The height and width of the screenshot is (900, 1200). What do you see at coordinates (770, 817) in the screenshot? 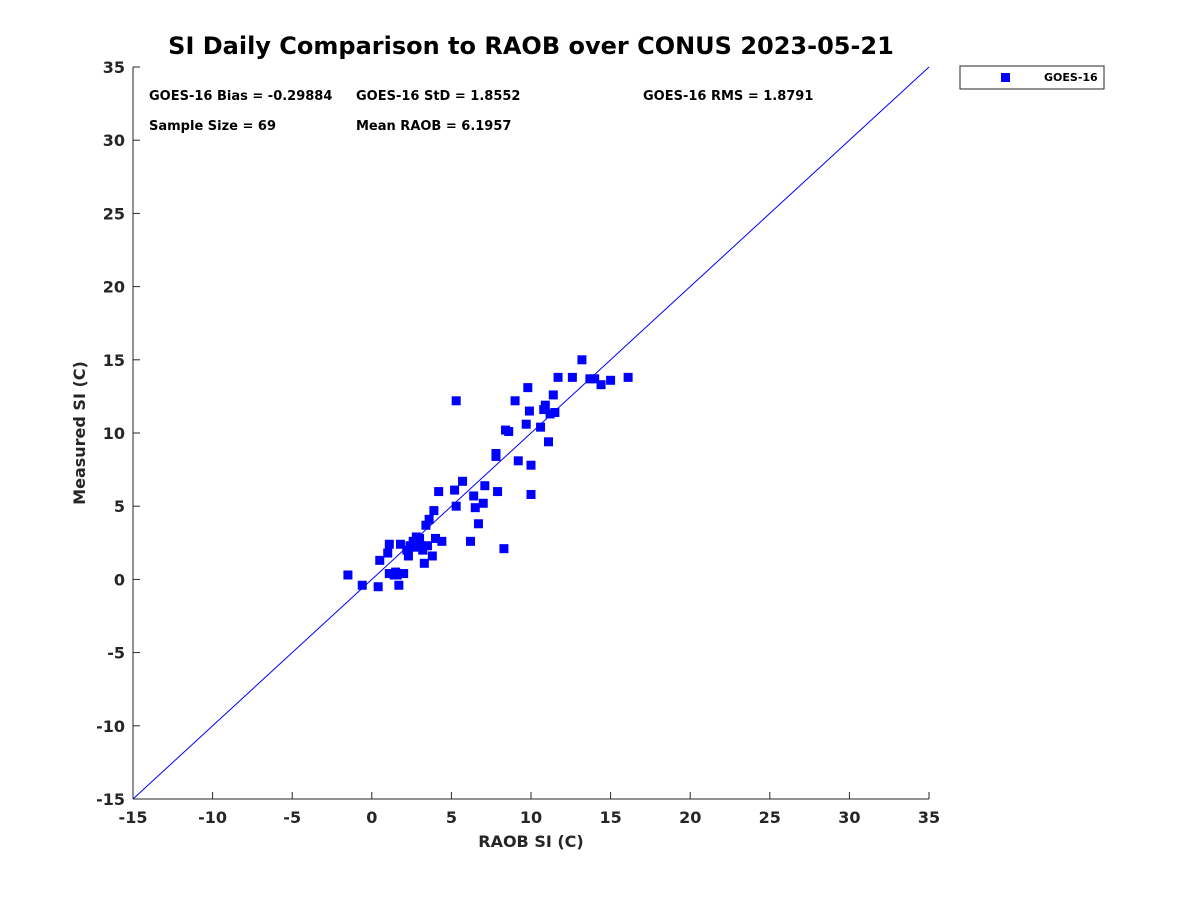
I see `x-tick-label: 25` at bounding box center [770, 817].